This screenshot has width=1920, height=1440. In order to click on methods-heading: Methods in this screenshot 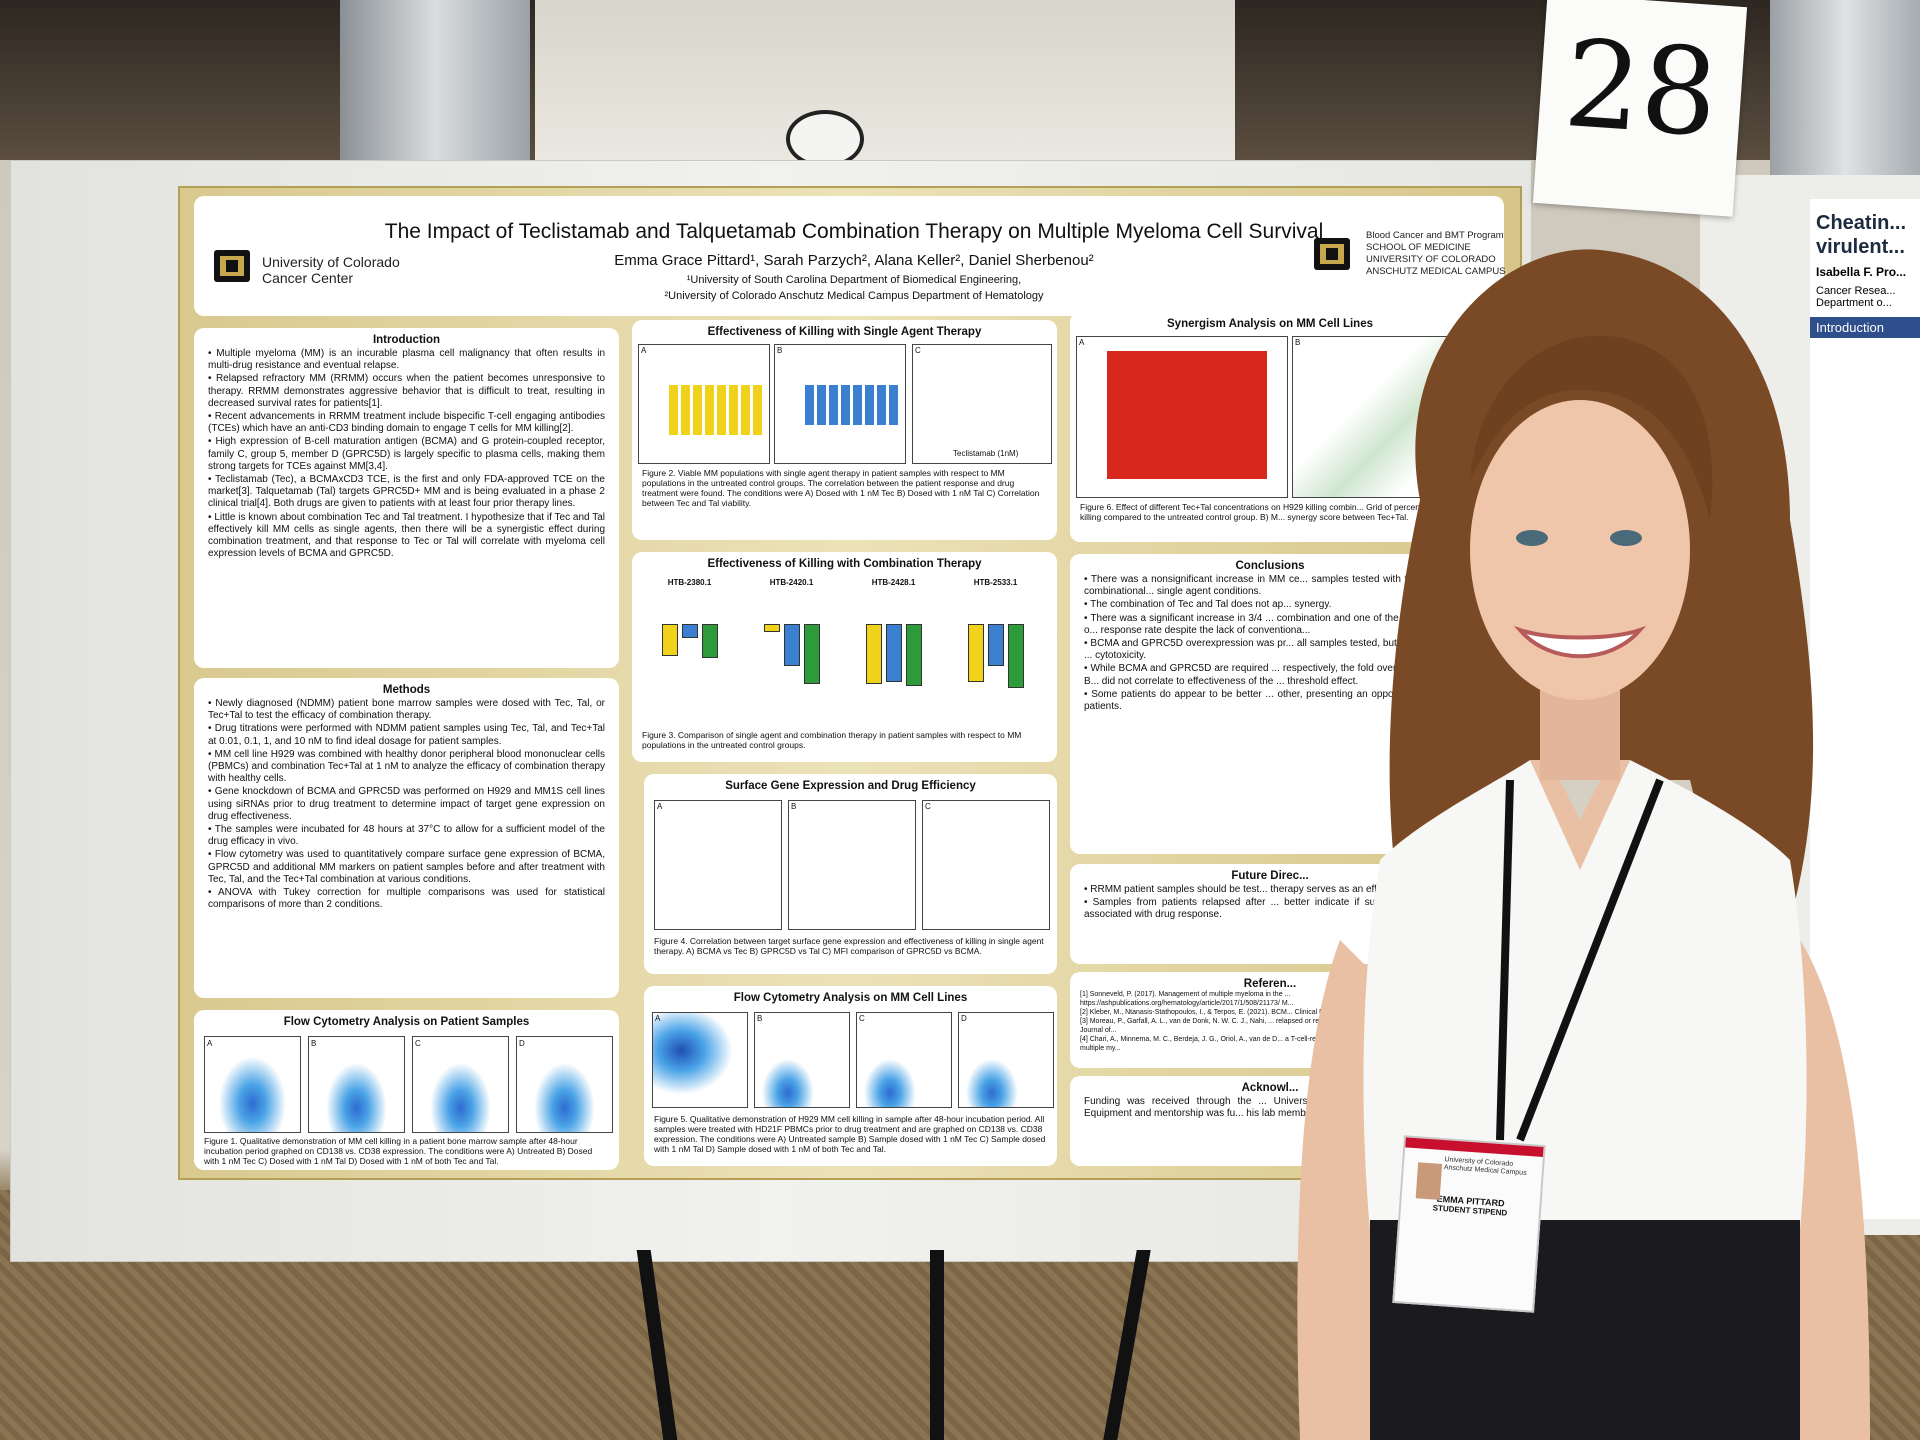, I will do `click(406, 690)`.